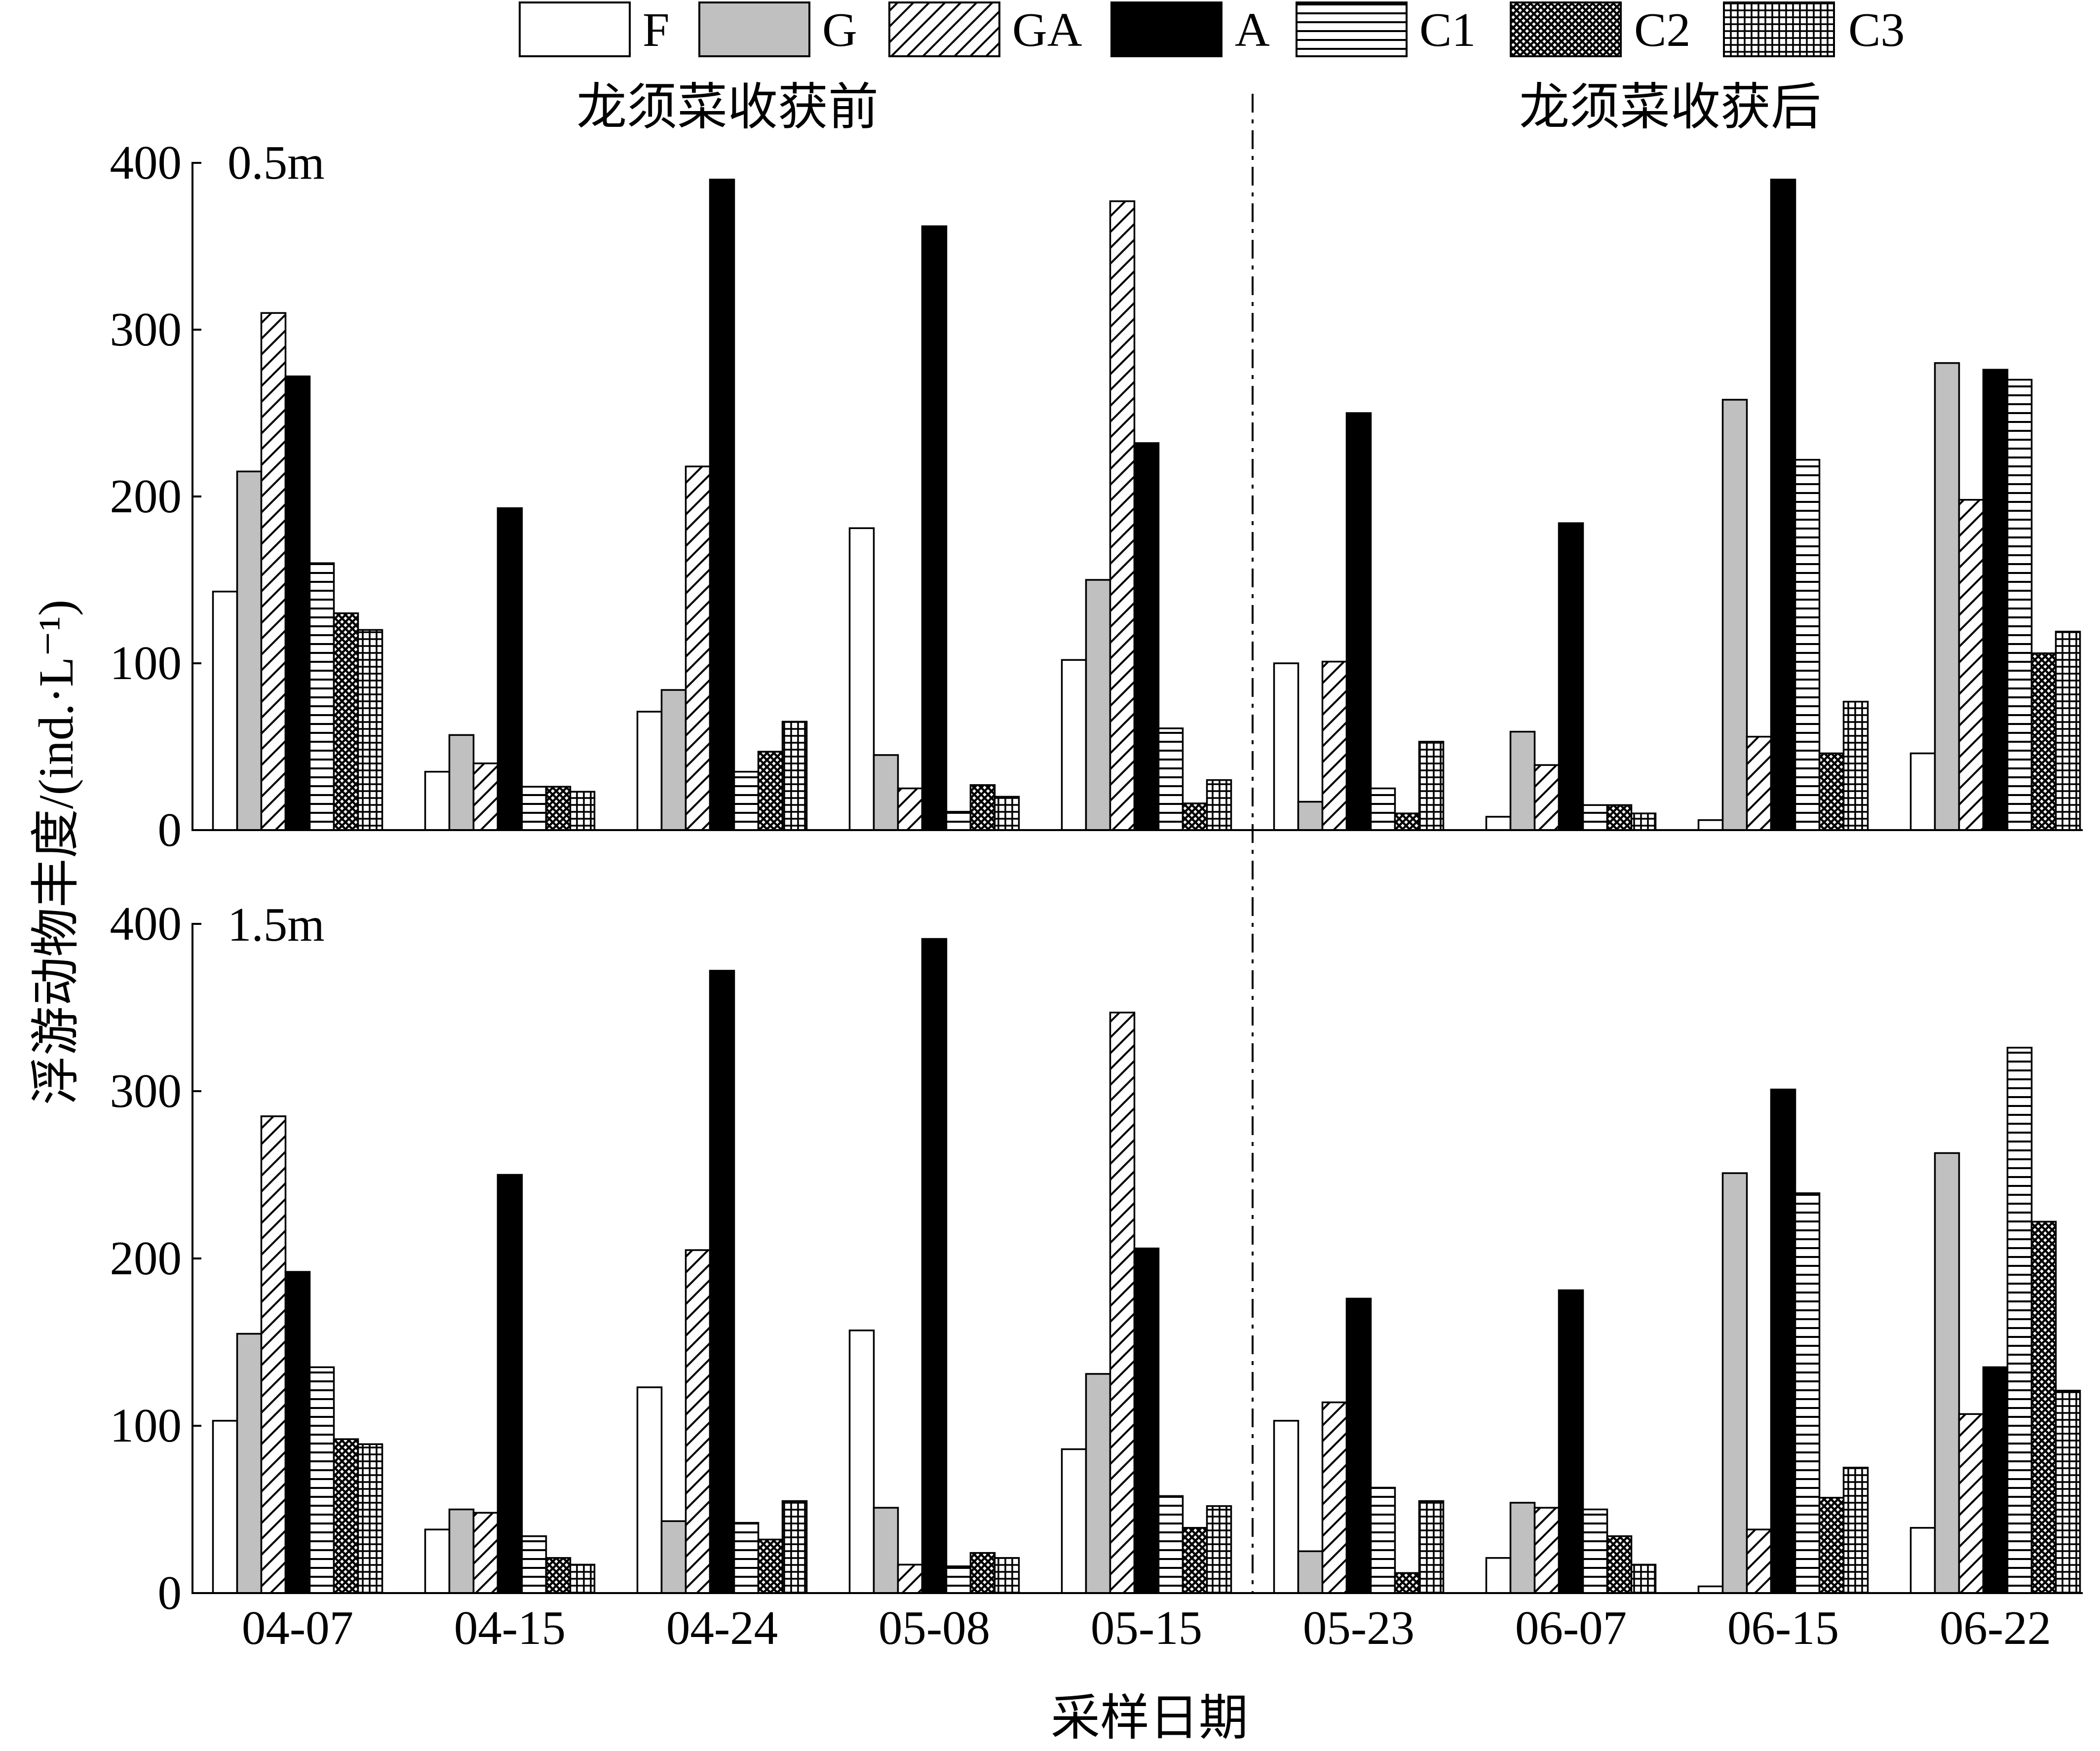 This screenshot has width=2100, height=1751. What do you see at coordinates (1783, 1628) in the screenshot?
I see `x-tick-label-06-15: 06-15` at bounding box center [1783, 1628].